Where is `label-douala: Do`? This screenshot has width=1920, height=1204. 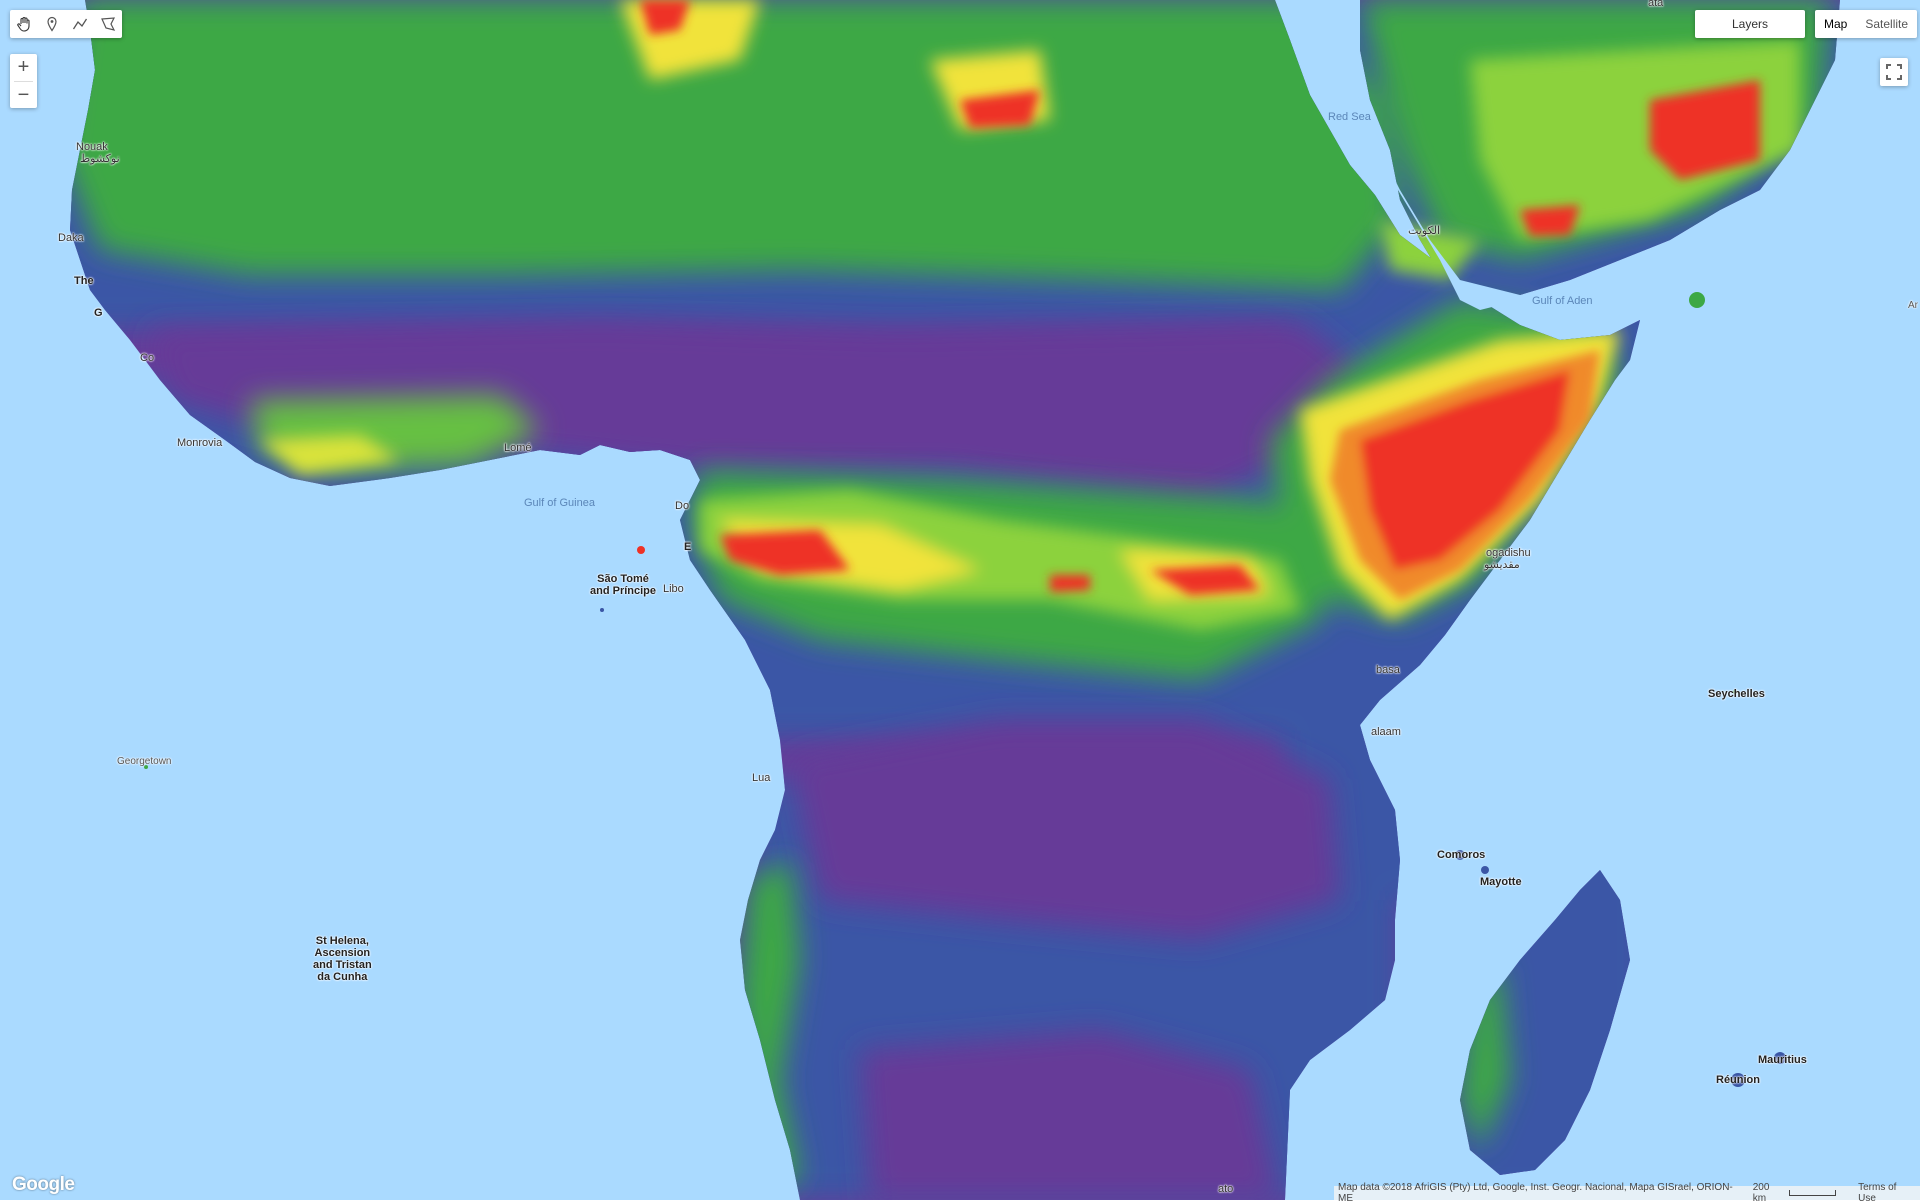 label-douala: Do is located at coordinates (682, 506).